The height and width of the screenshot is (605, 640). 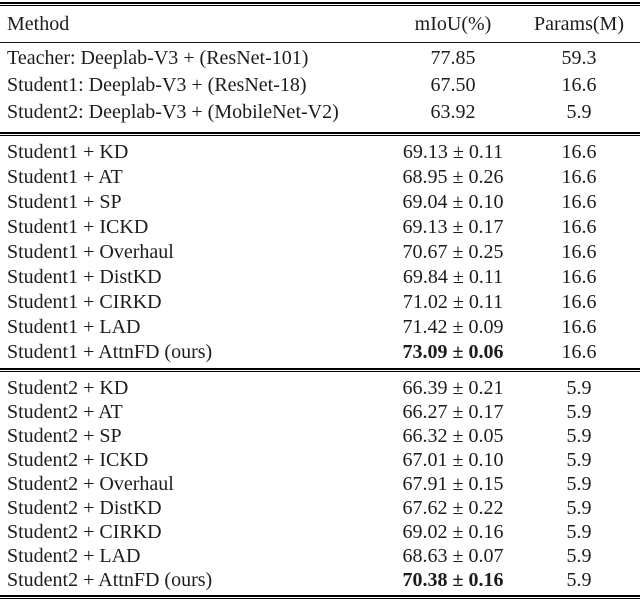 I want to click on table-row: Student1 + CIRKD 71.02 ± 0.11 16.6, so click(x=320, y=302).